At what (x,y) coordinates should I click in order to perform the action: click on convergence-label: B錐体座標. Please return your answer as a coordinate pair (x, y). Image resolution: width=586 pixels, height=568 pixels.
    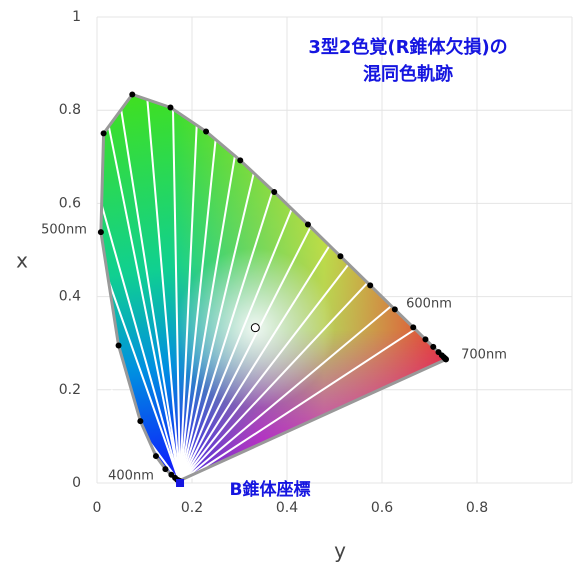
    Looking at the image, I should click on (270, 489).